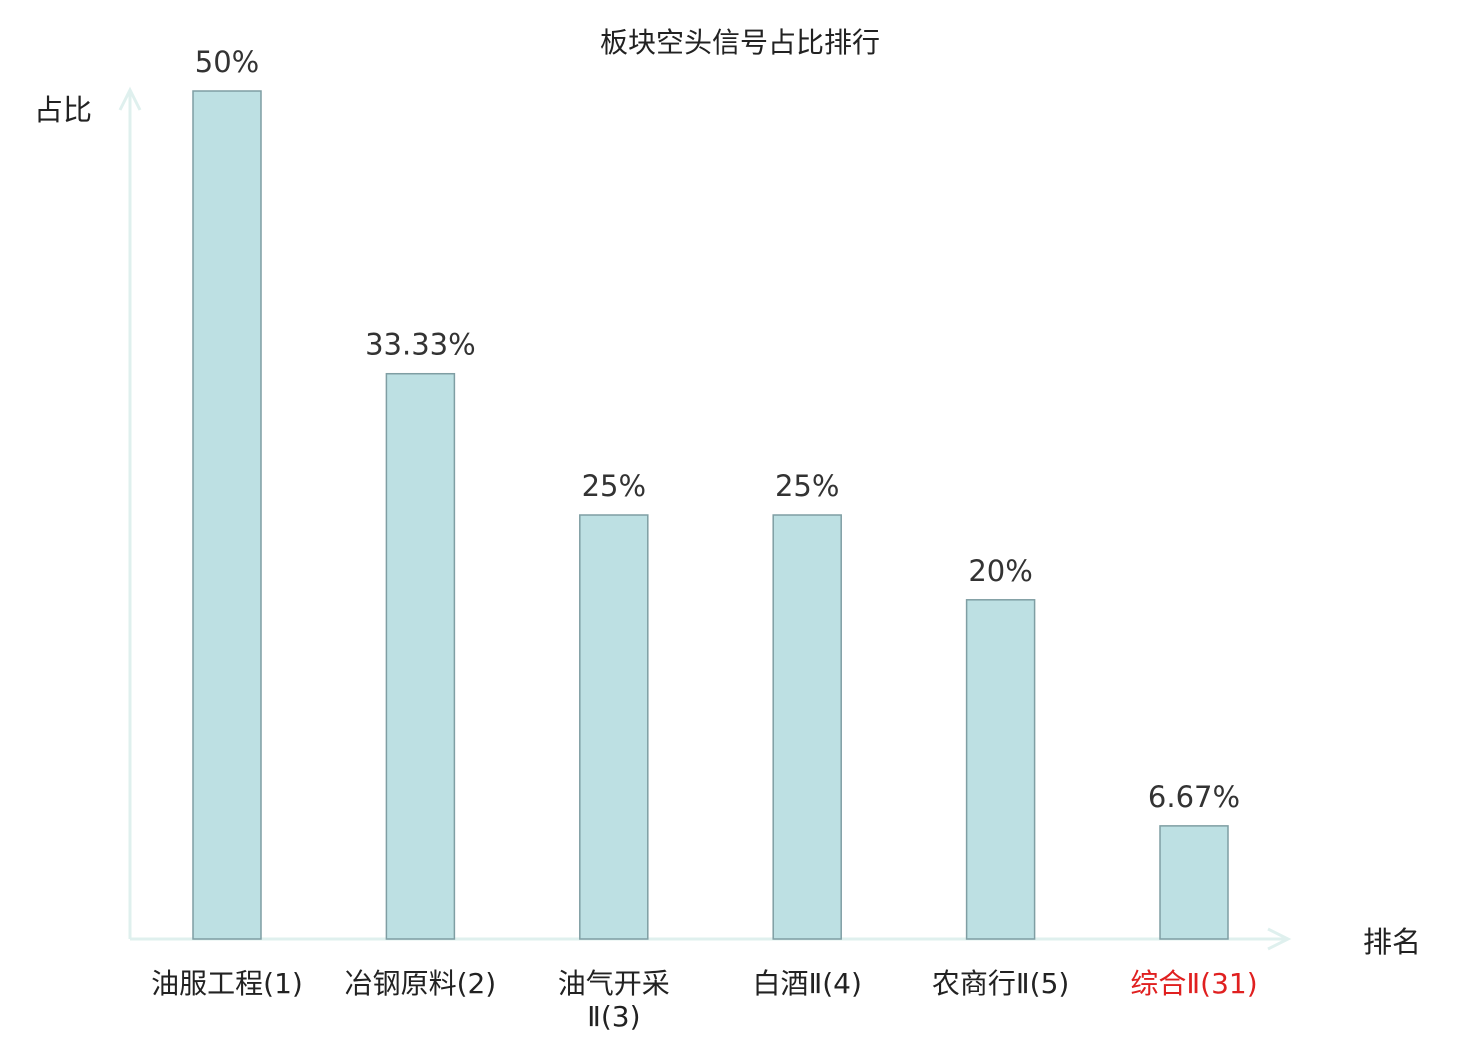  Describe the element at coordinates (1000, 571) in the screenshot. I see `data-label: 20%` at that location.